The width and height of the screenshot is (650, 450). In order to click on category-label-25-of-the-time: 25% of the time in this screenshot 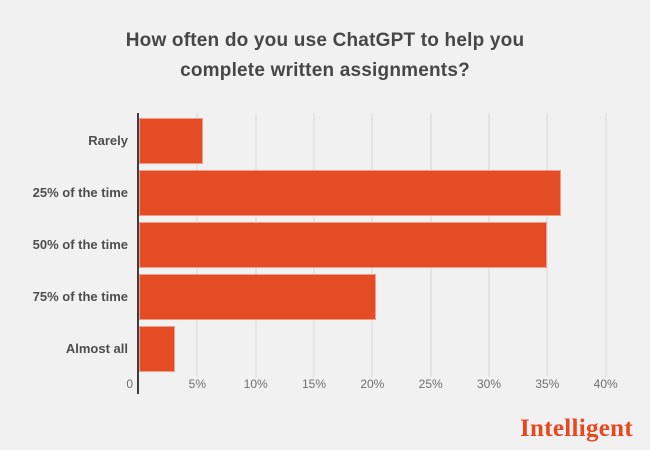, I will do `click(80, 193)`.